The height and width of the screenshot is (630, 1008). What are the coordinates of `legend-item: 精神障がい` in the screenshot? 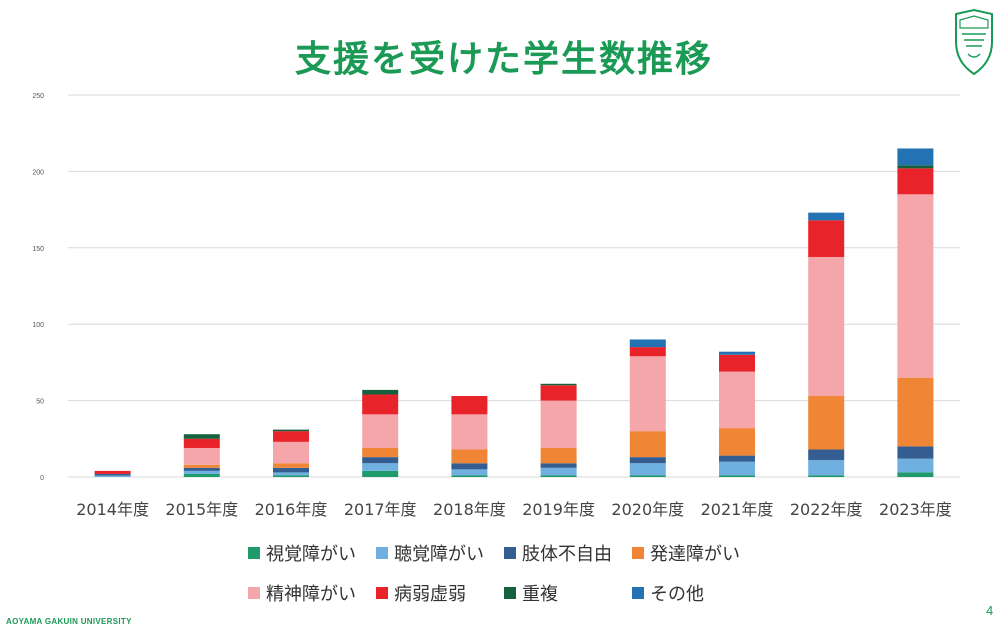 It's located at (312, 593).